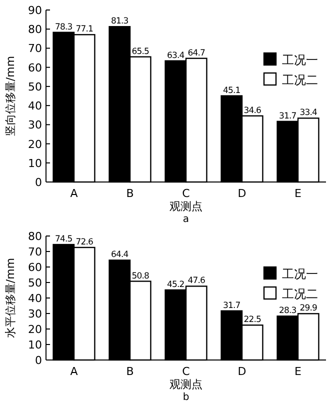 The image size is (335, 404). I want to click on data-label: 81.3, so click(119, 21).